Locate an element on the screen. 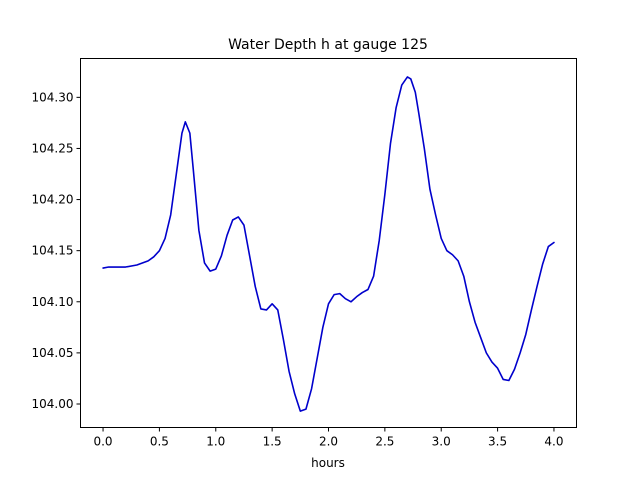 The image size is (640, 480). x-tick-label: 1.5 is located at coordinates (272, 442).